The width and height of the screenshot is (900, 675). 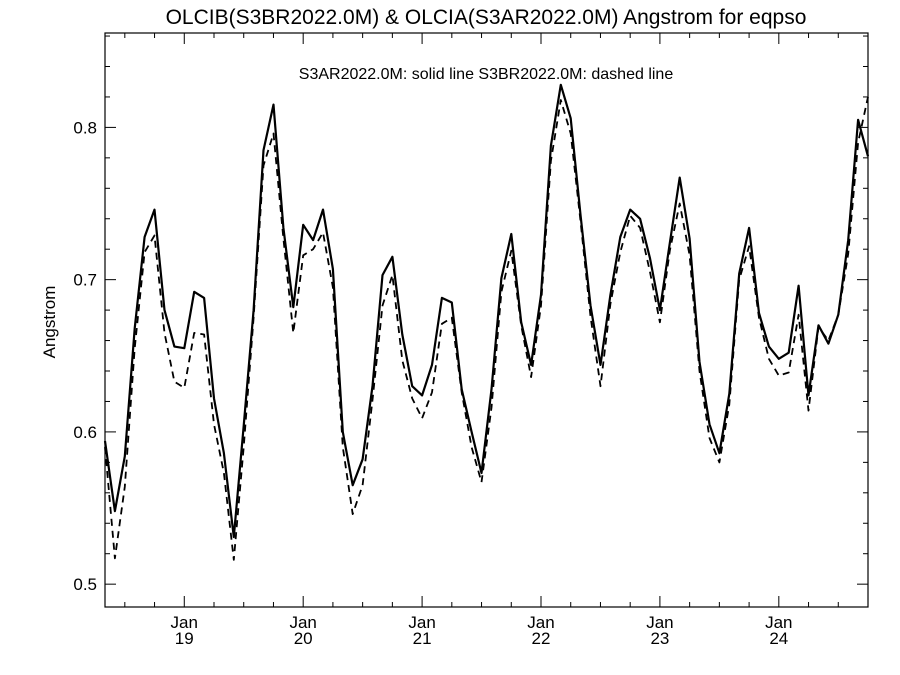 What do you see at coordinates (85, 432) in the screenshot?
I see `y-tick-label: 0.6` at bounding box center [85, 432].